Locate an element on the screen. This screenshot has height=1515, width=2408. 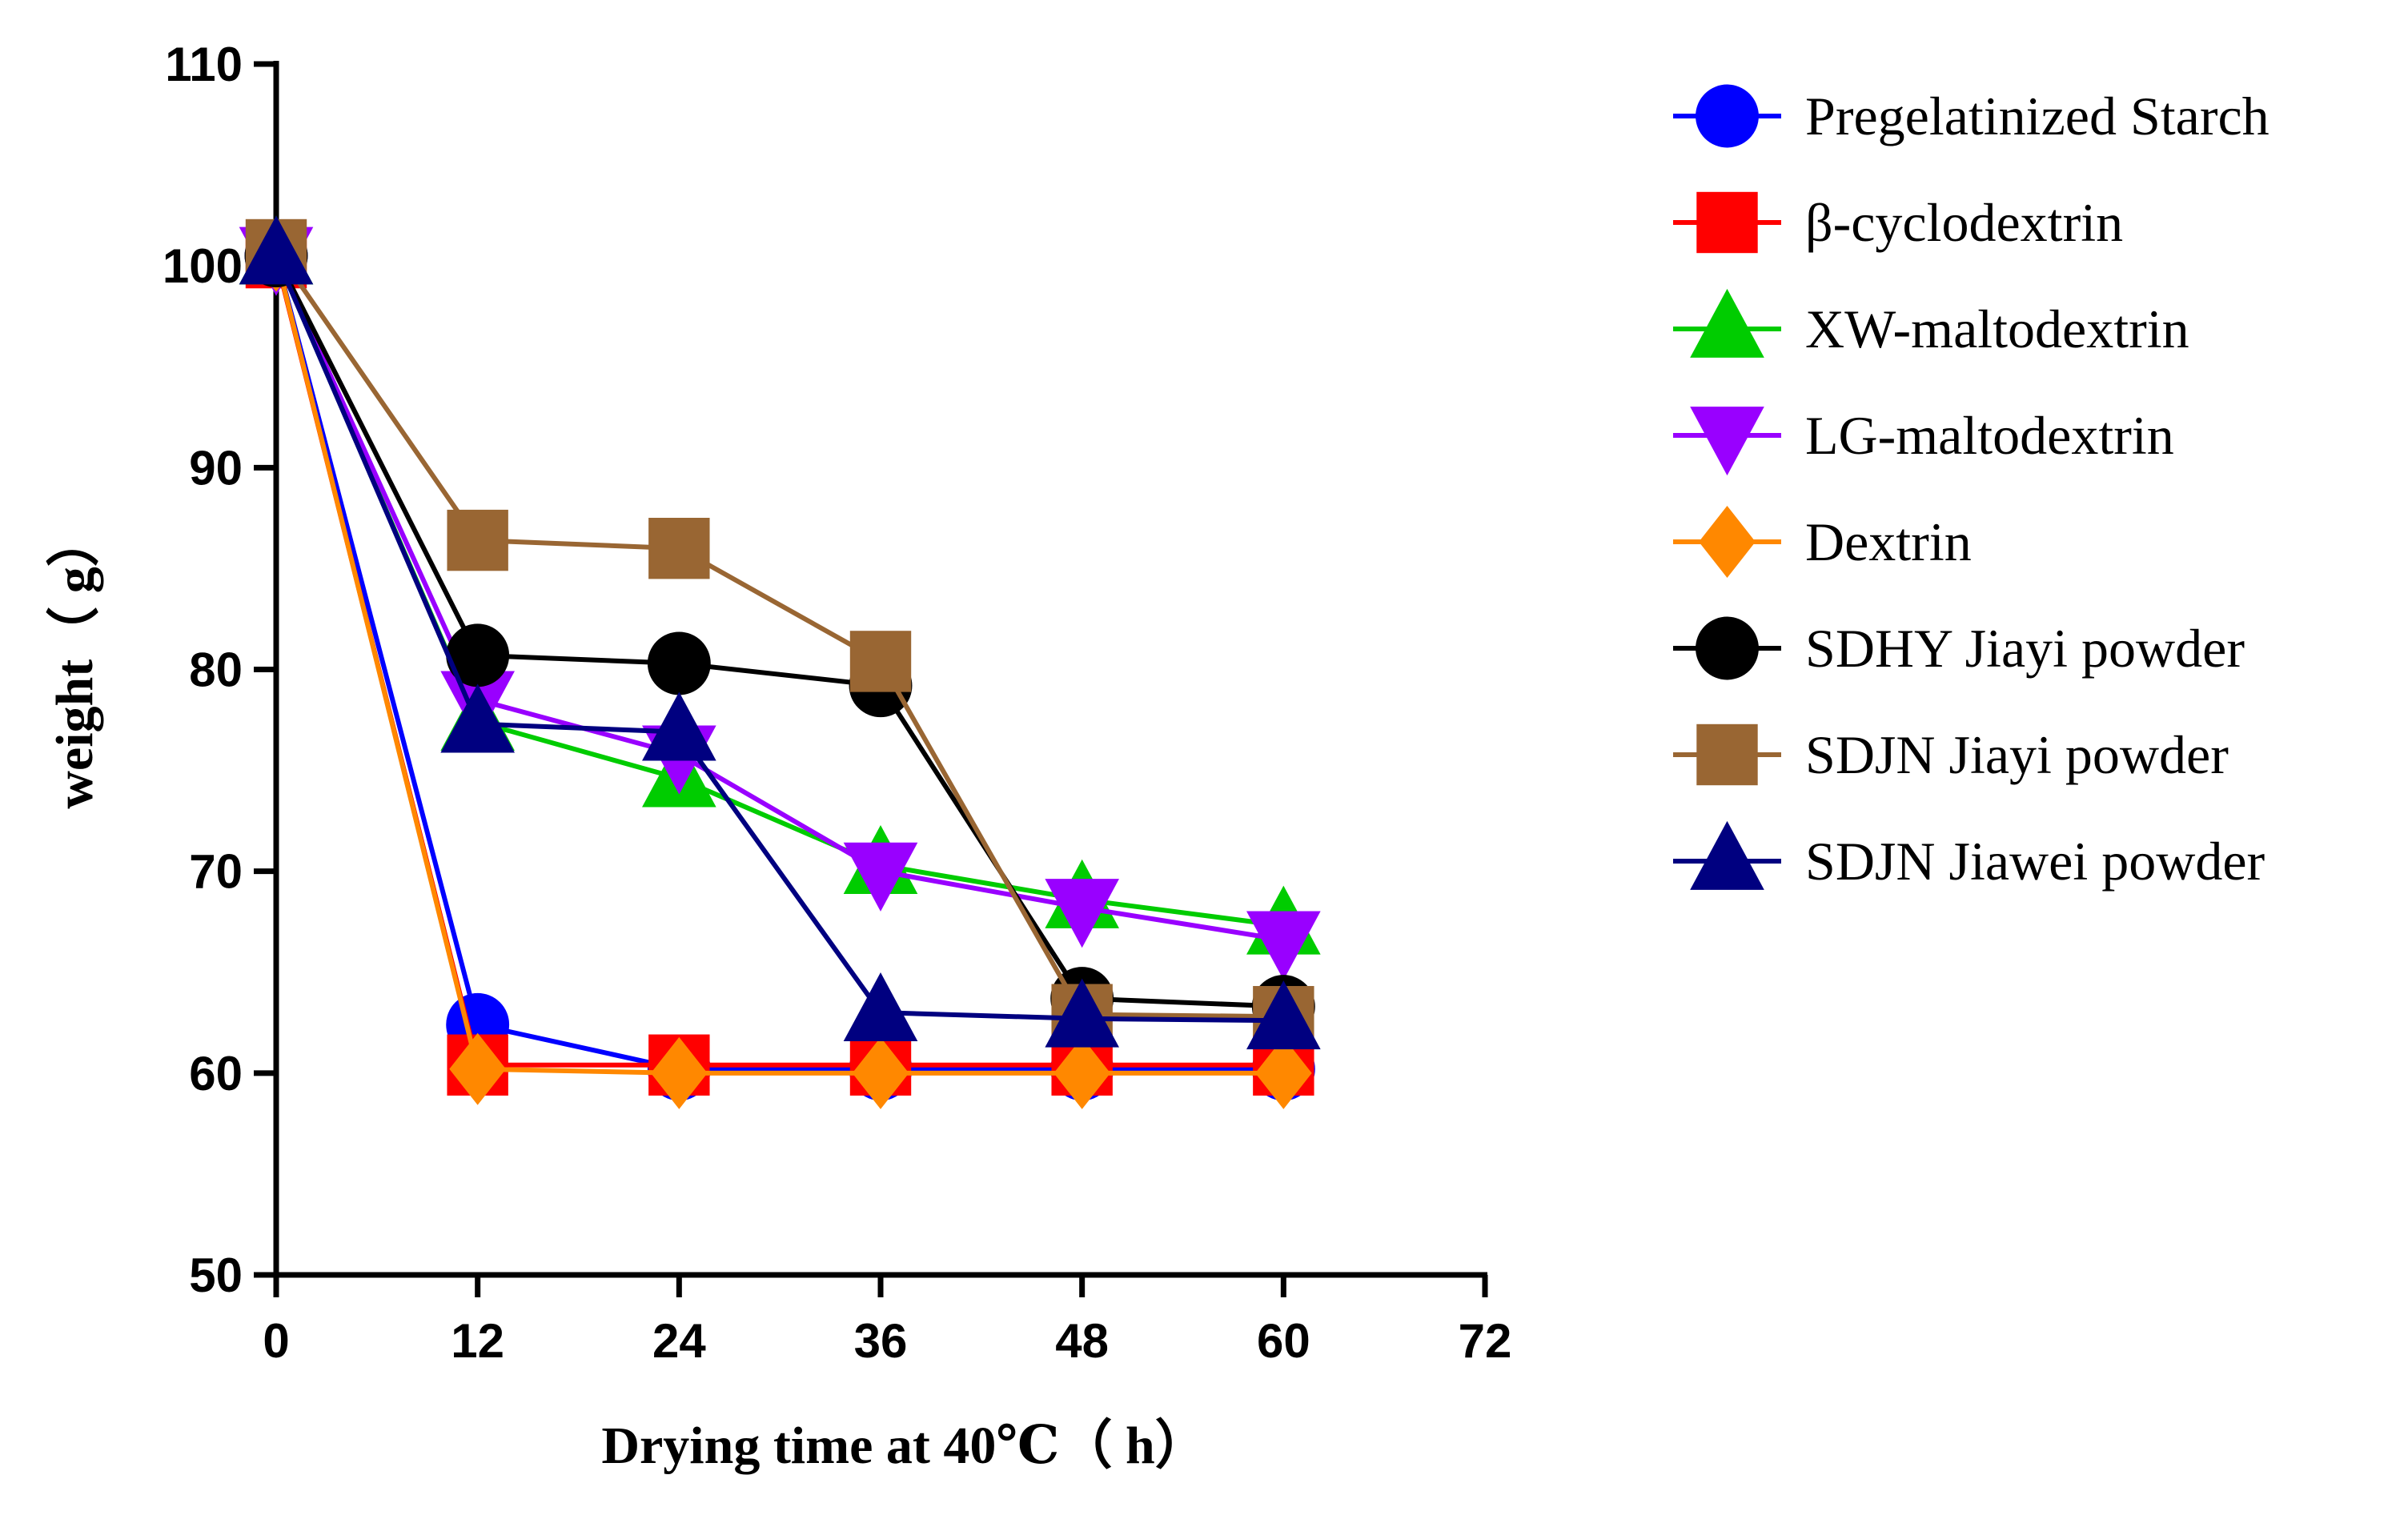
legend-item: Pregelatinized Starch is located at coordinates (1971, 116).